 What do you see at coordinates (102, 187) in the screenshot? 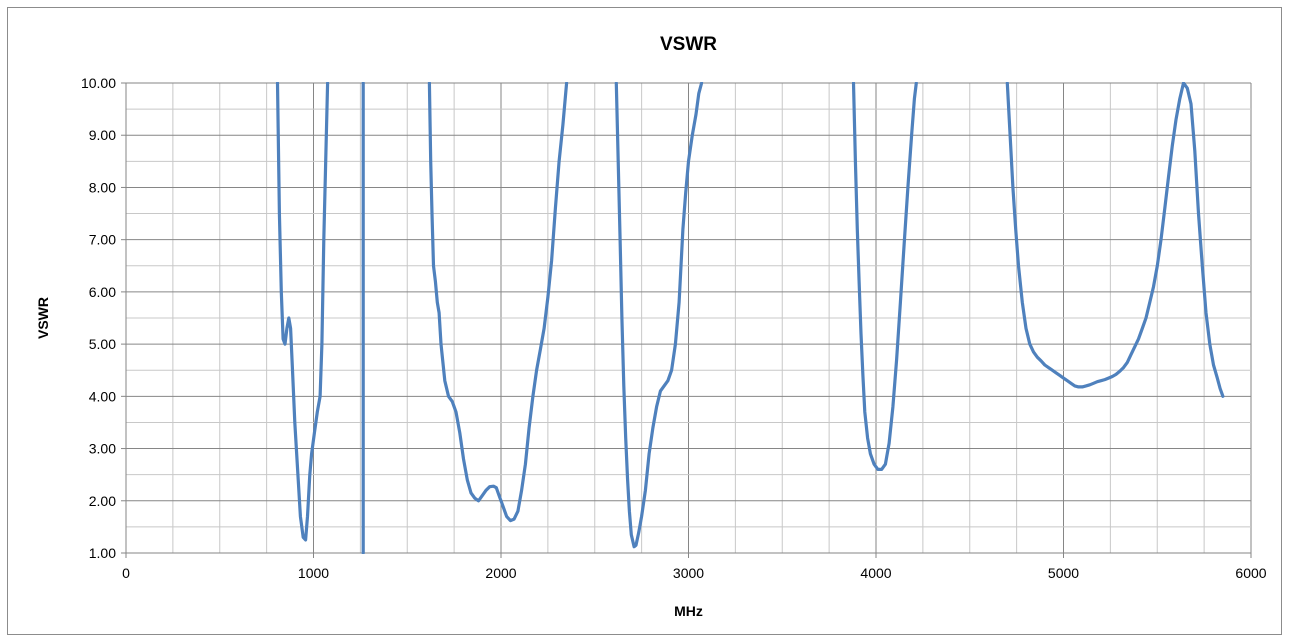
I see `y-tick-label: 8.00` at bounding box center [102, 187].